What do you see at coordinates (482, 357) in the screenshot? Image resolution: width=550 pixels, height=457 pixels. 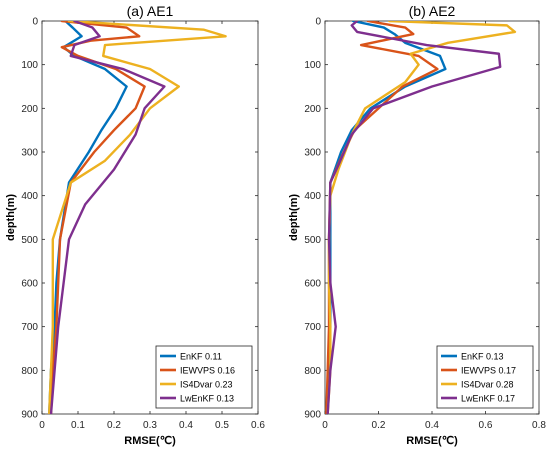 I see `legend-label: EnKF 0.13` at bounding box center [482, 357].